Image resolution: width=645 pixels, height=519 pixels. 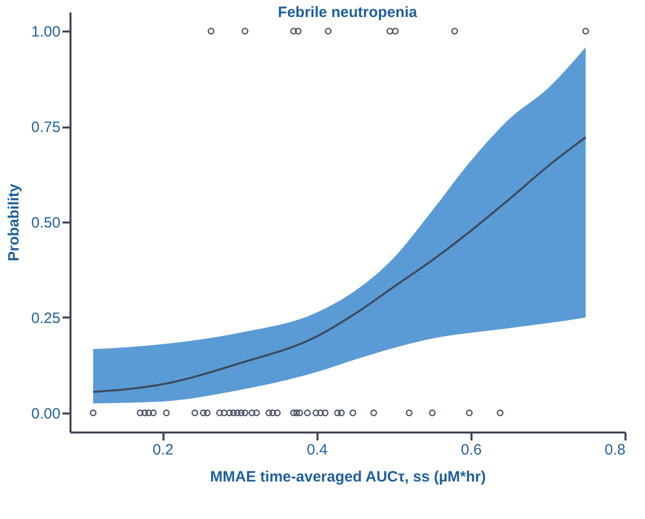 What do you see at coordinates (45, 127) in the screenshot?
I see `y-tick-label: 0.75` at bounding box center [45, 127].